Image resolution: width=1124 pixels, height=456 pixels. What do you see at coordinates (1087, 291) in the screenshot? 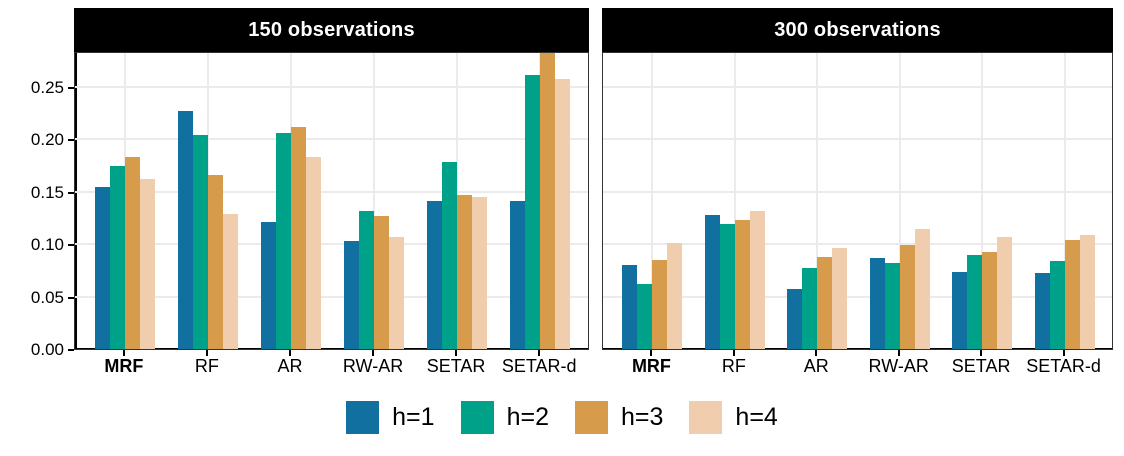
I see `bar-h=4-SETAR-d` at bounding box center [1087, 291].